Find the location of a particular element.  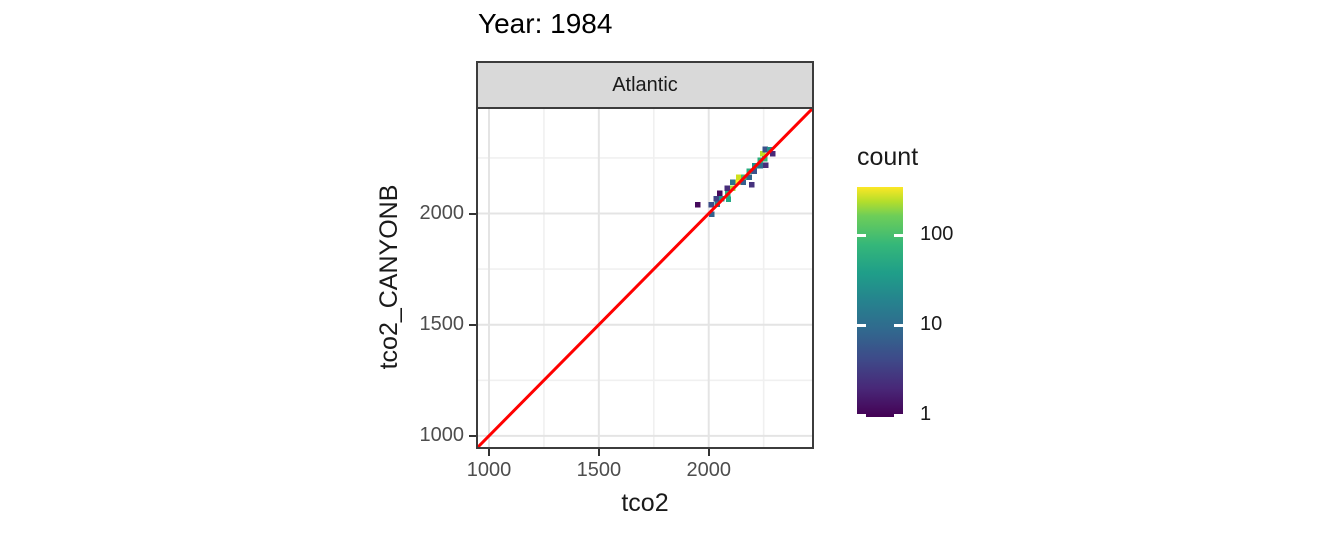

x-axis-tick-label: 1000 is located at coordinates (489, 470).